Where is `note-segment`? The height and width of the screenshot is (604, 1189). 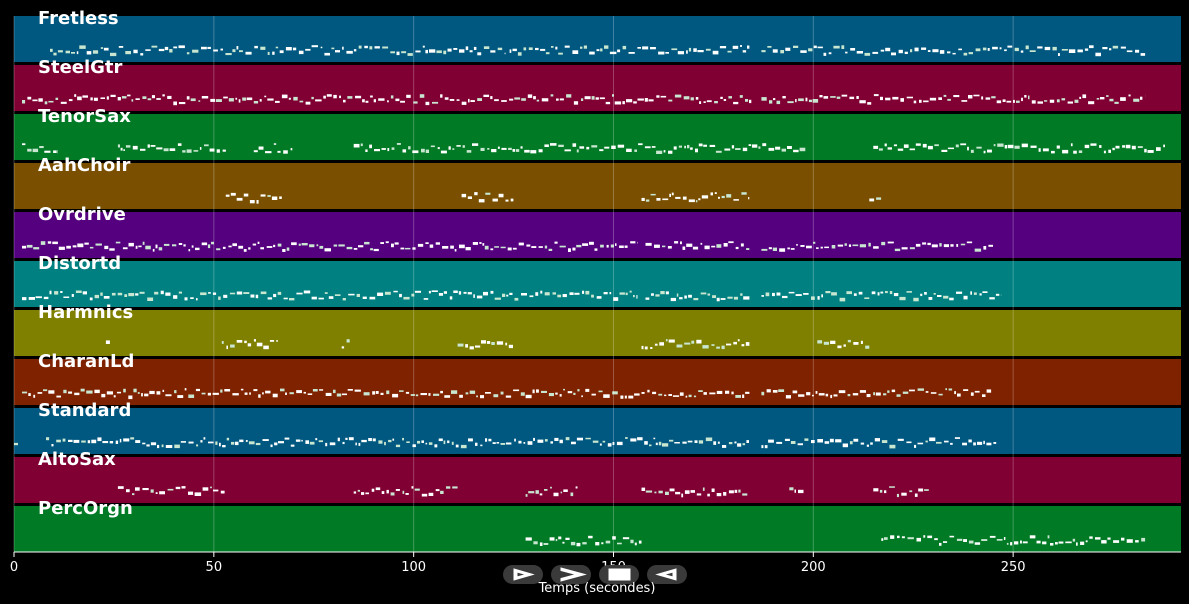
note-segment is located at coordinates (278, 51).